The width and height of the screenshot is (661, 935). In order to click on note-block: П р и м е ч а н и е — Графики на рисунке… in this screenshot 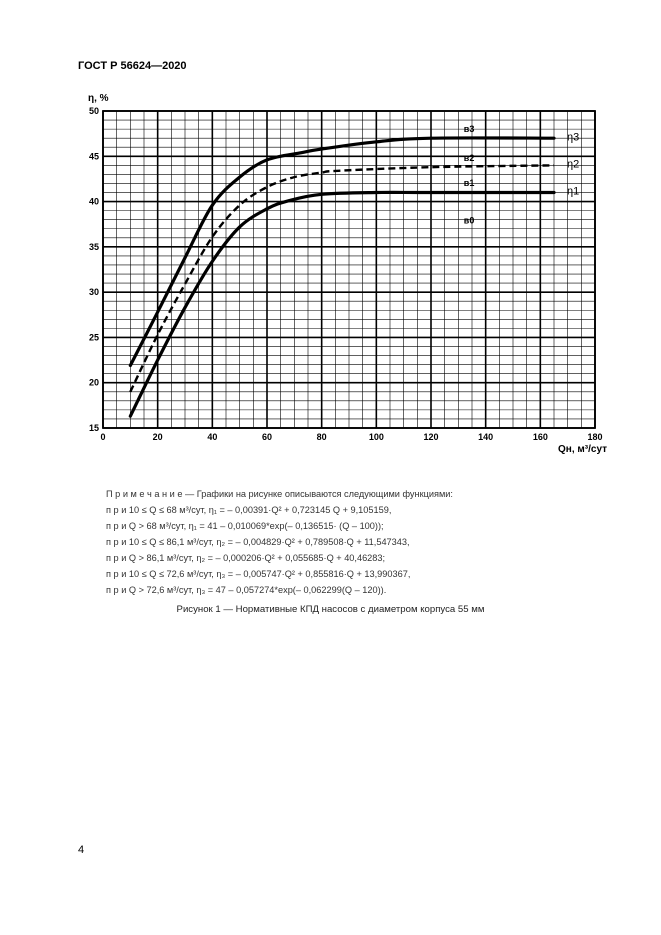, I will do `click(341, 542)`.